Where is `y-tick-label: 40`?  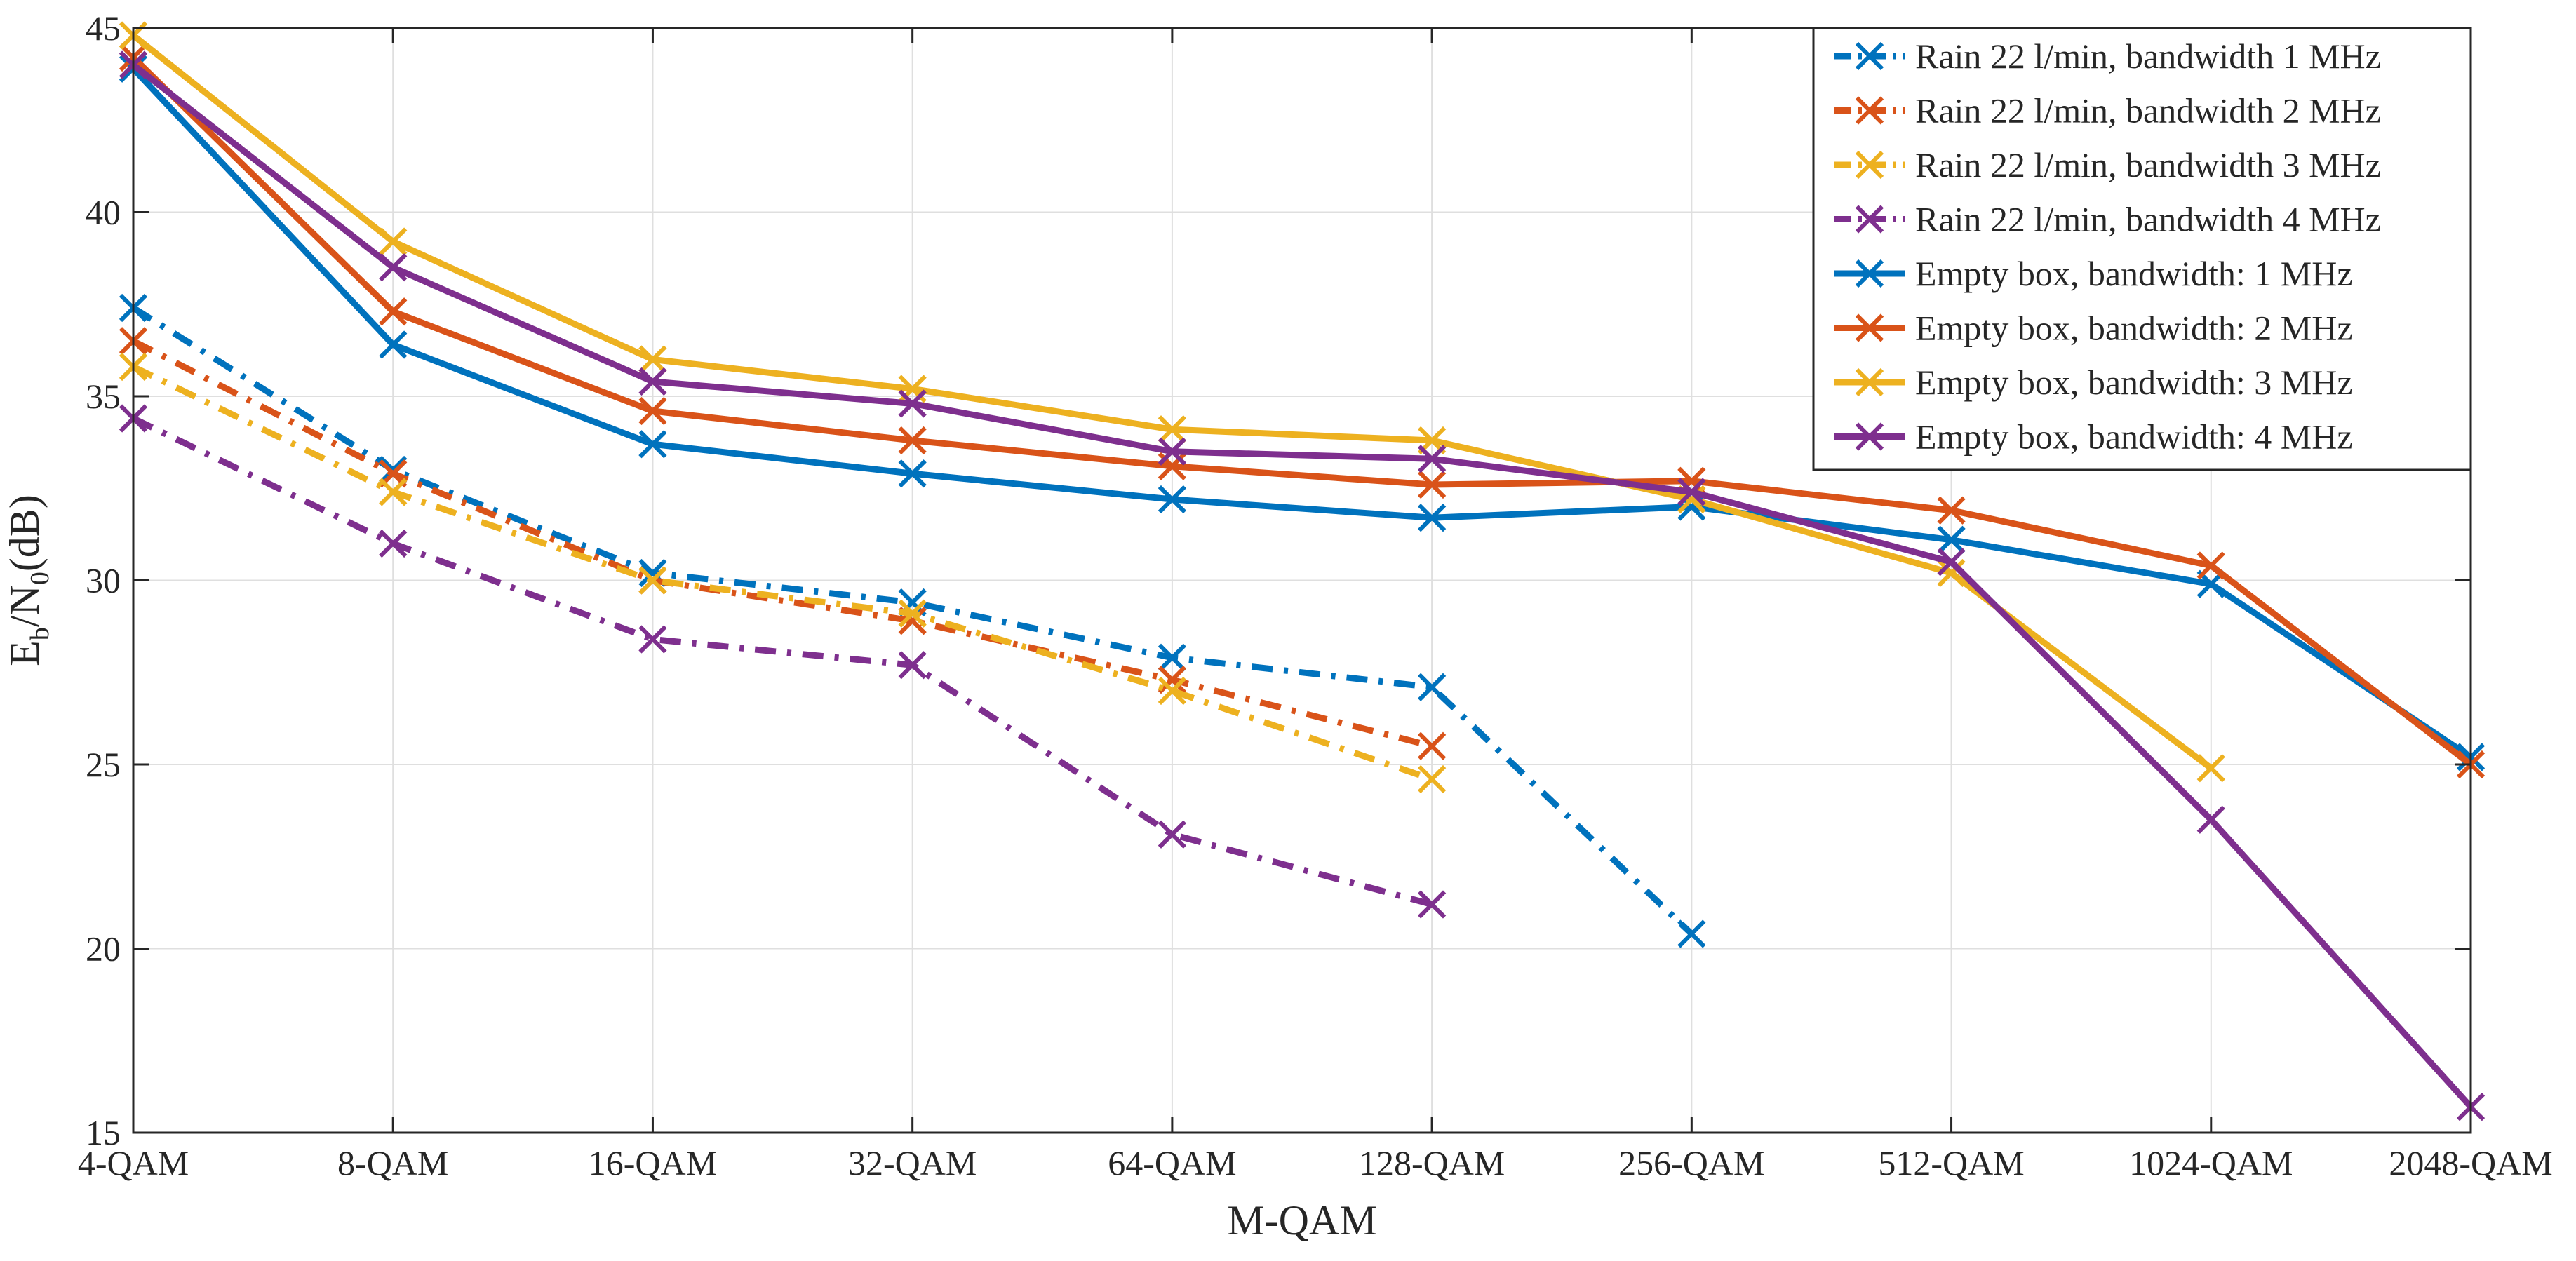
y-tick-label: 40 is located at coordinates (104, 212).